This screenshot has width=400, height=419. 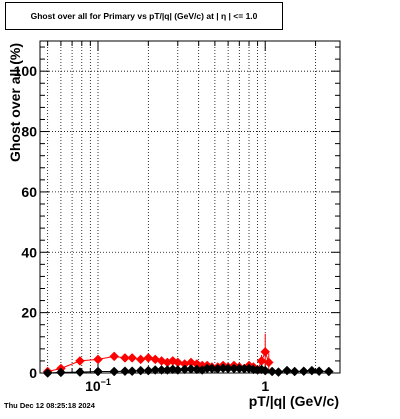 What do you see at coordinates (98, 385) in the screenshot?
I see `x-tick-label: 10−1` at bounding box center [98, 385].